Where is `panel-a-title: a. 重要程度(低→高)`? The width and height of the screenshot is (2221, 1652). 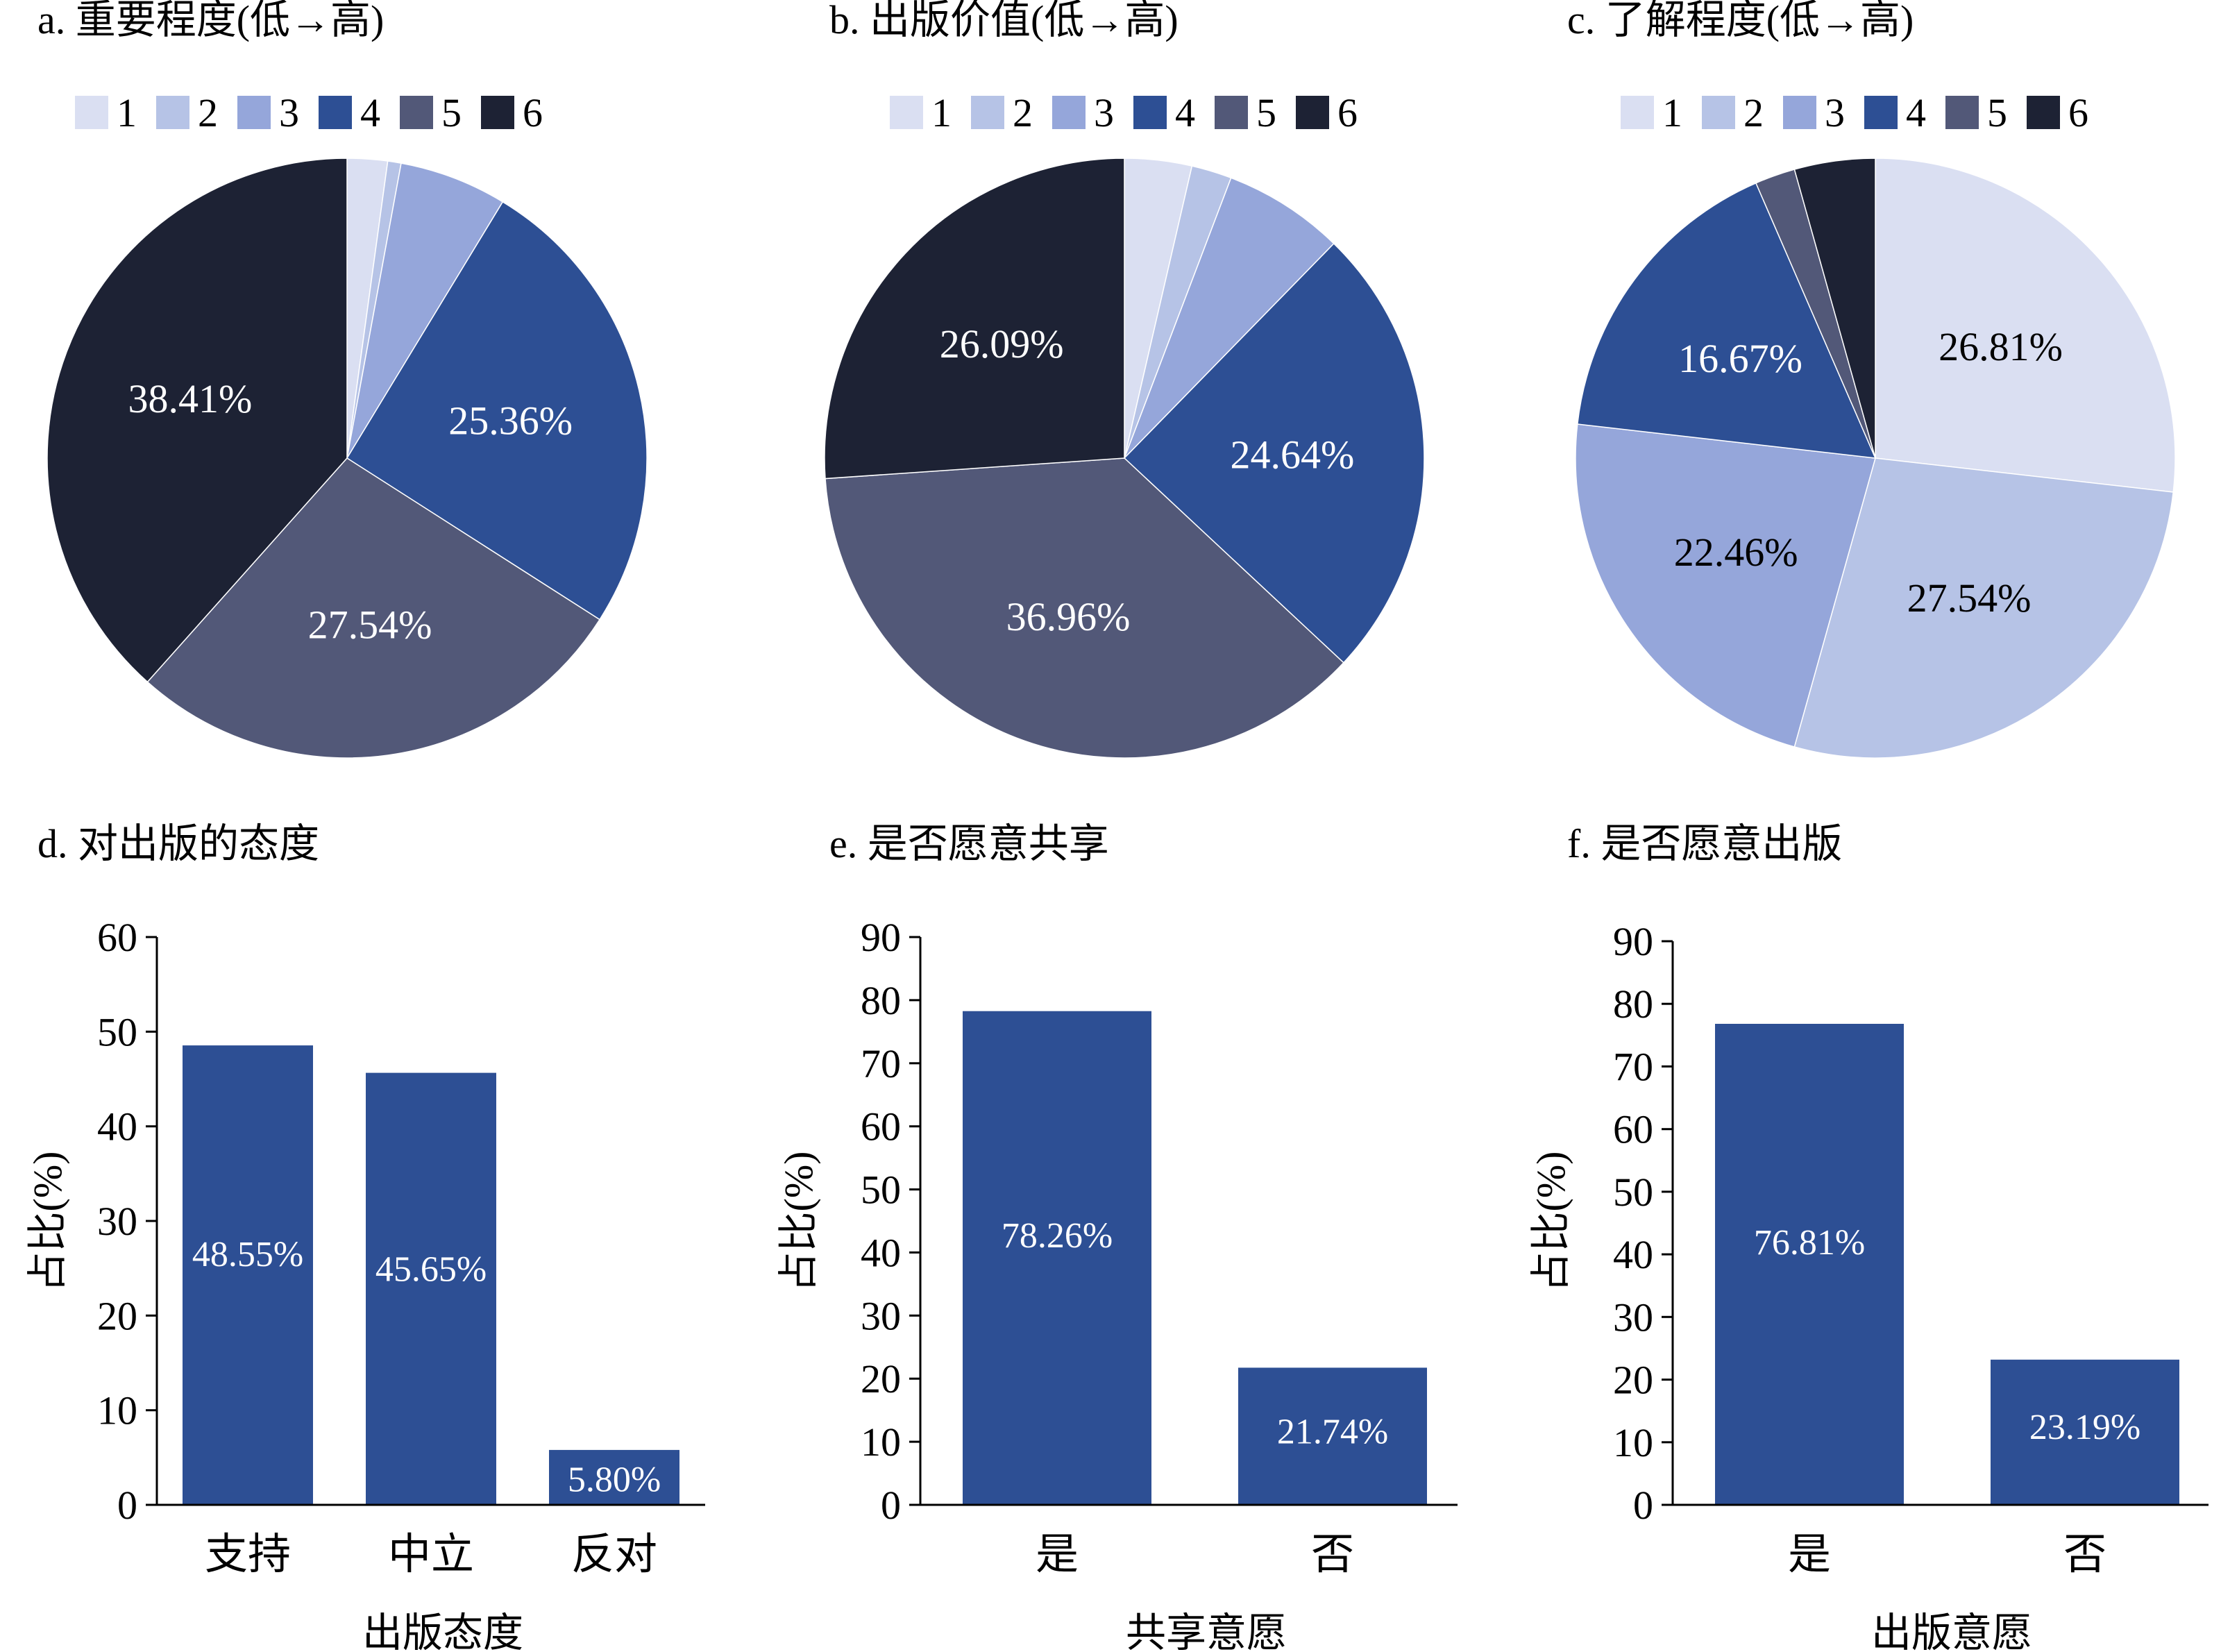 panel-a-title: a. 重要程度(低→高) is located at coordinates (211, 21).